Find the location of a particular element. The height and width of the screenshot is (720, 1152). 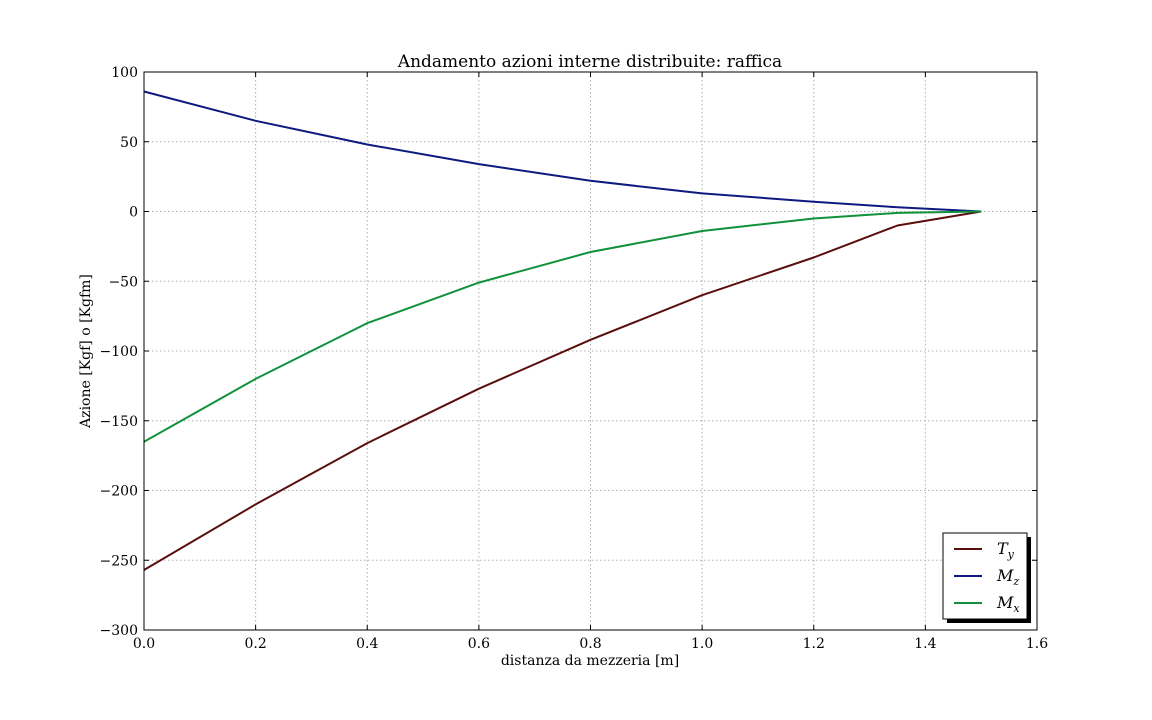

y-tick-label: −250 is located at coordinates (119, 561).